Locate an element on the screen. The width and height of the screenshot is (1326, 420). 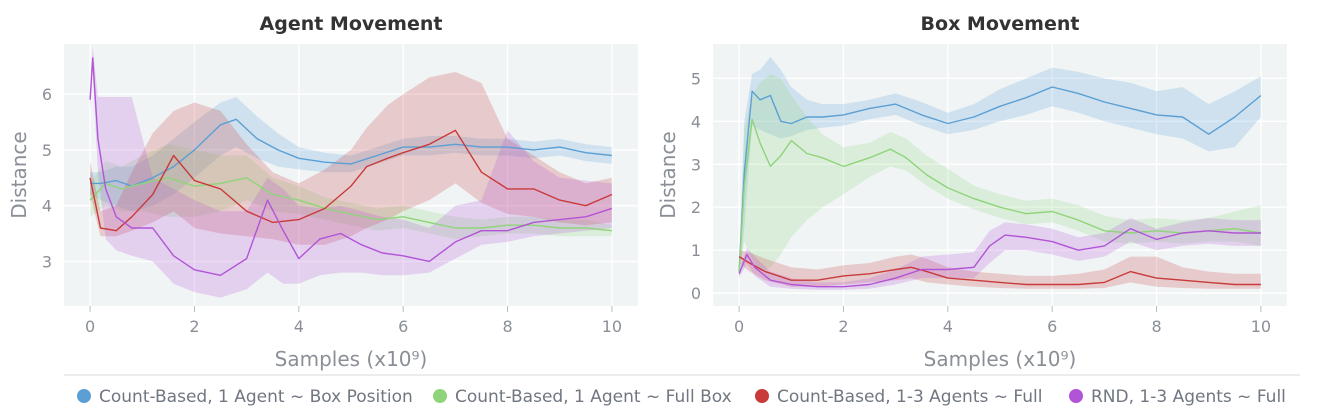
legend-marker-count-based-1-agent-full-box is located at coordinates (440, 396).